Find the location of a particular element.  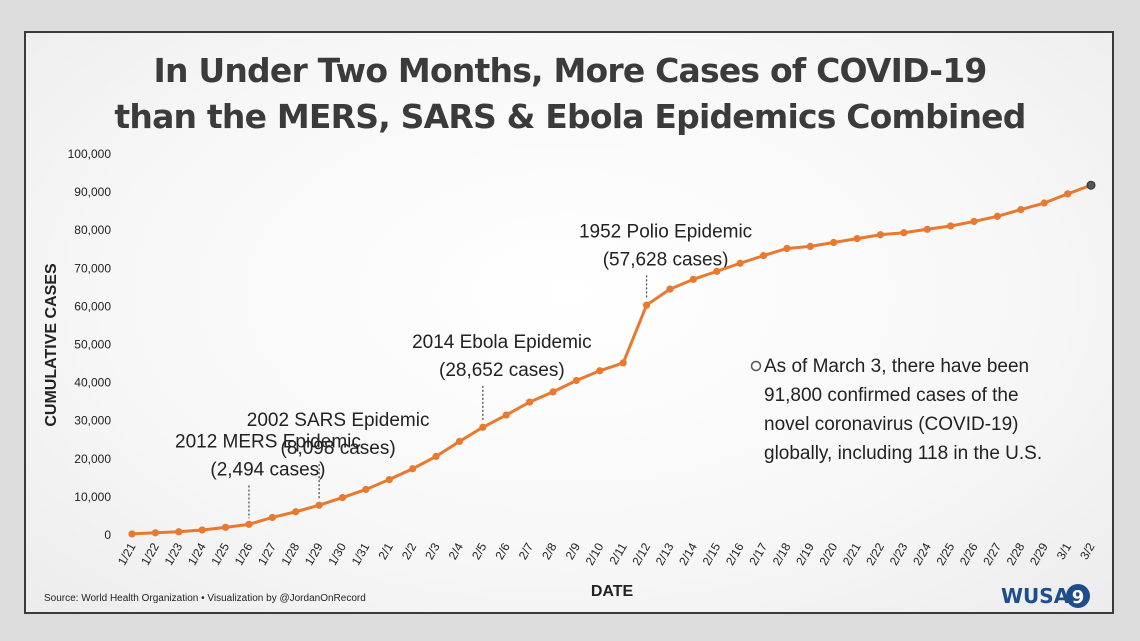

annotation-label: 2012 MERS Epidemic is located at coordinates (268, 441).